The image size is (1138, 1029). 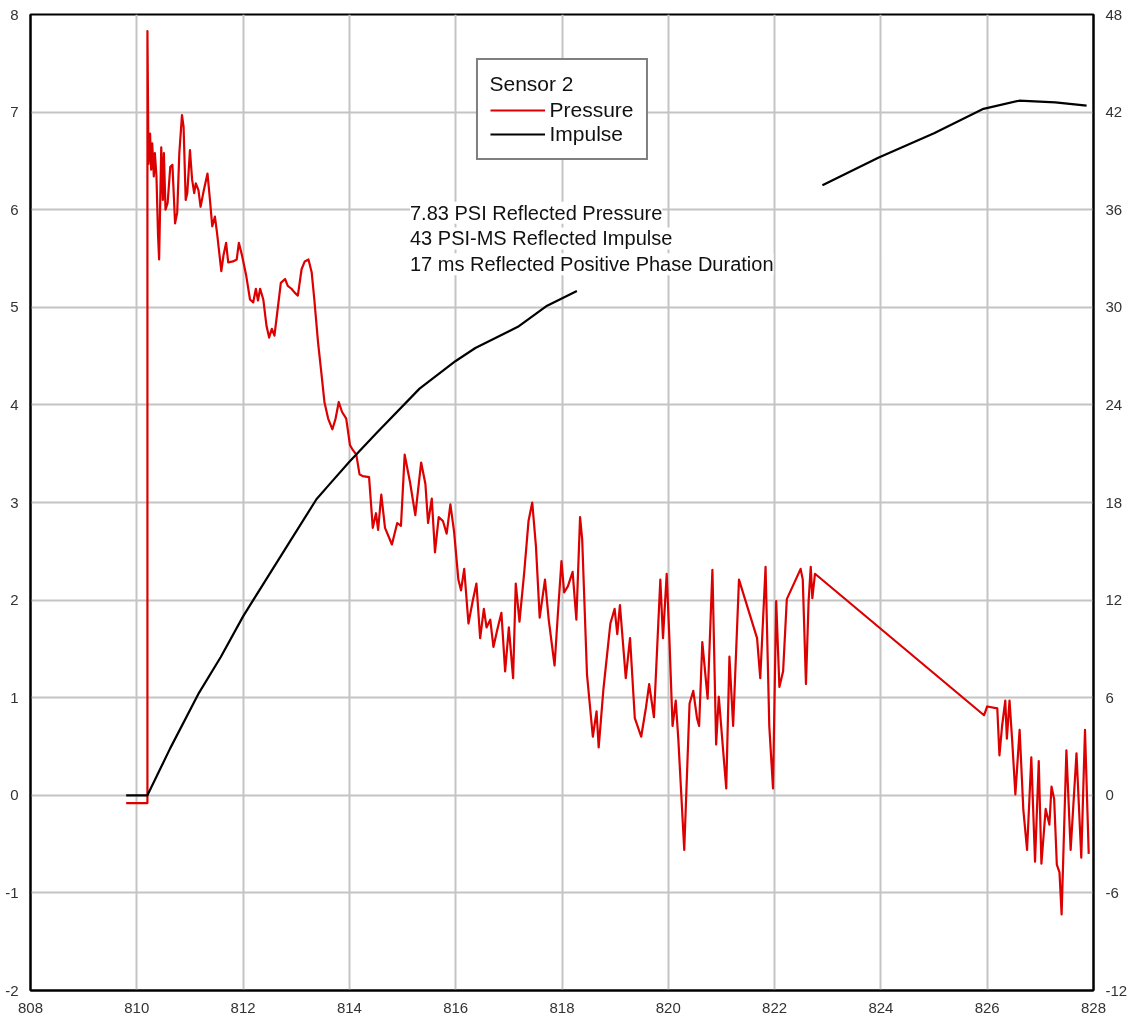 I want to click on x-tick-label: 824, so click(x=881, y=1007).